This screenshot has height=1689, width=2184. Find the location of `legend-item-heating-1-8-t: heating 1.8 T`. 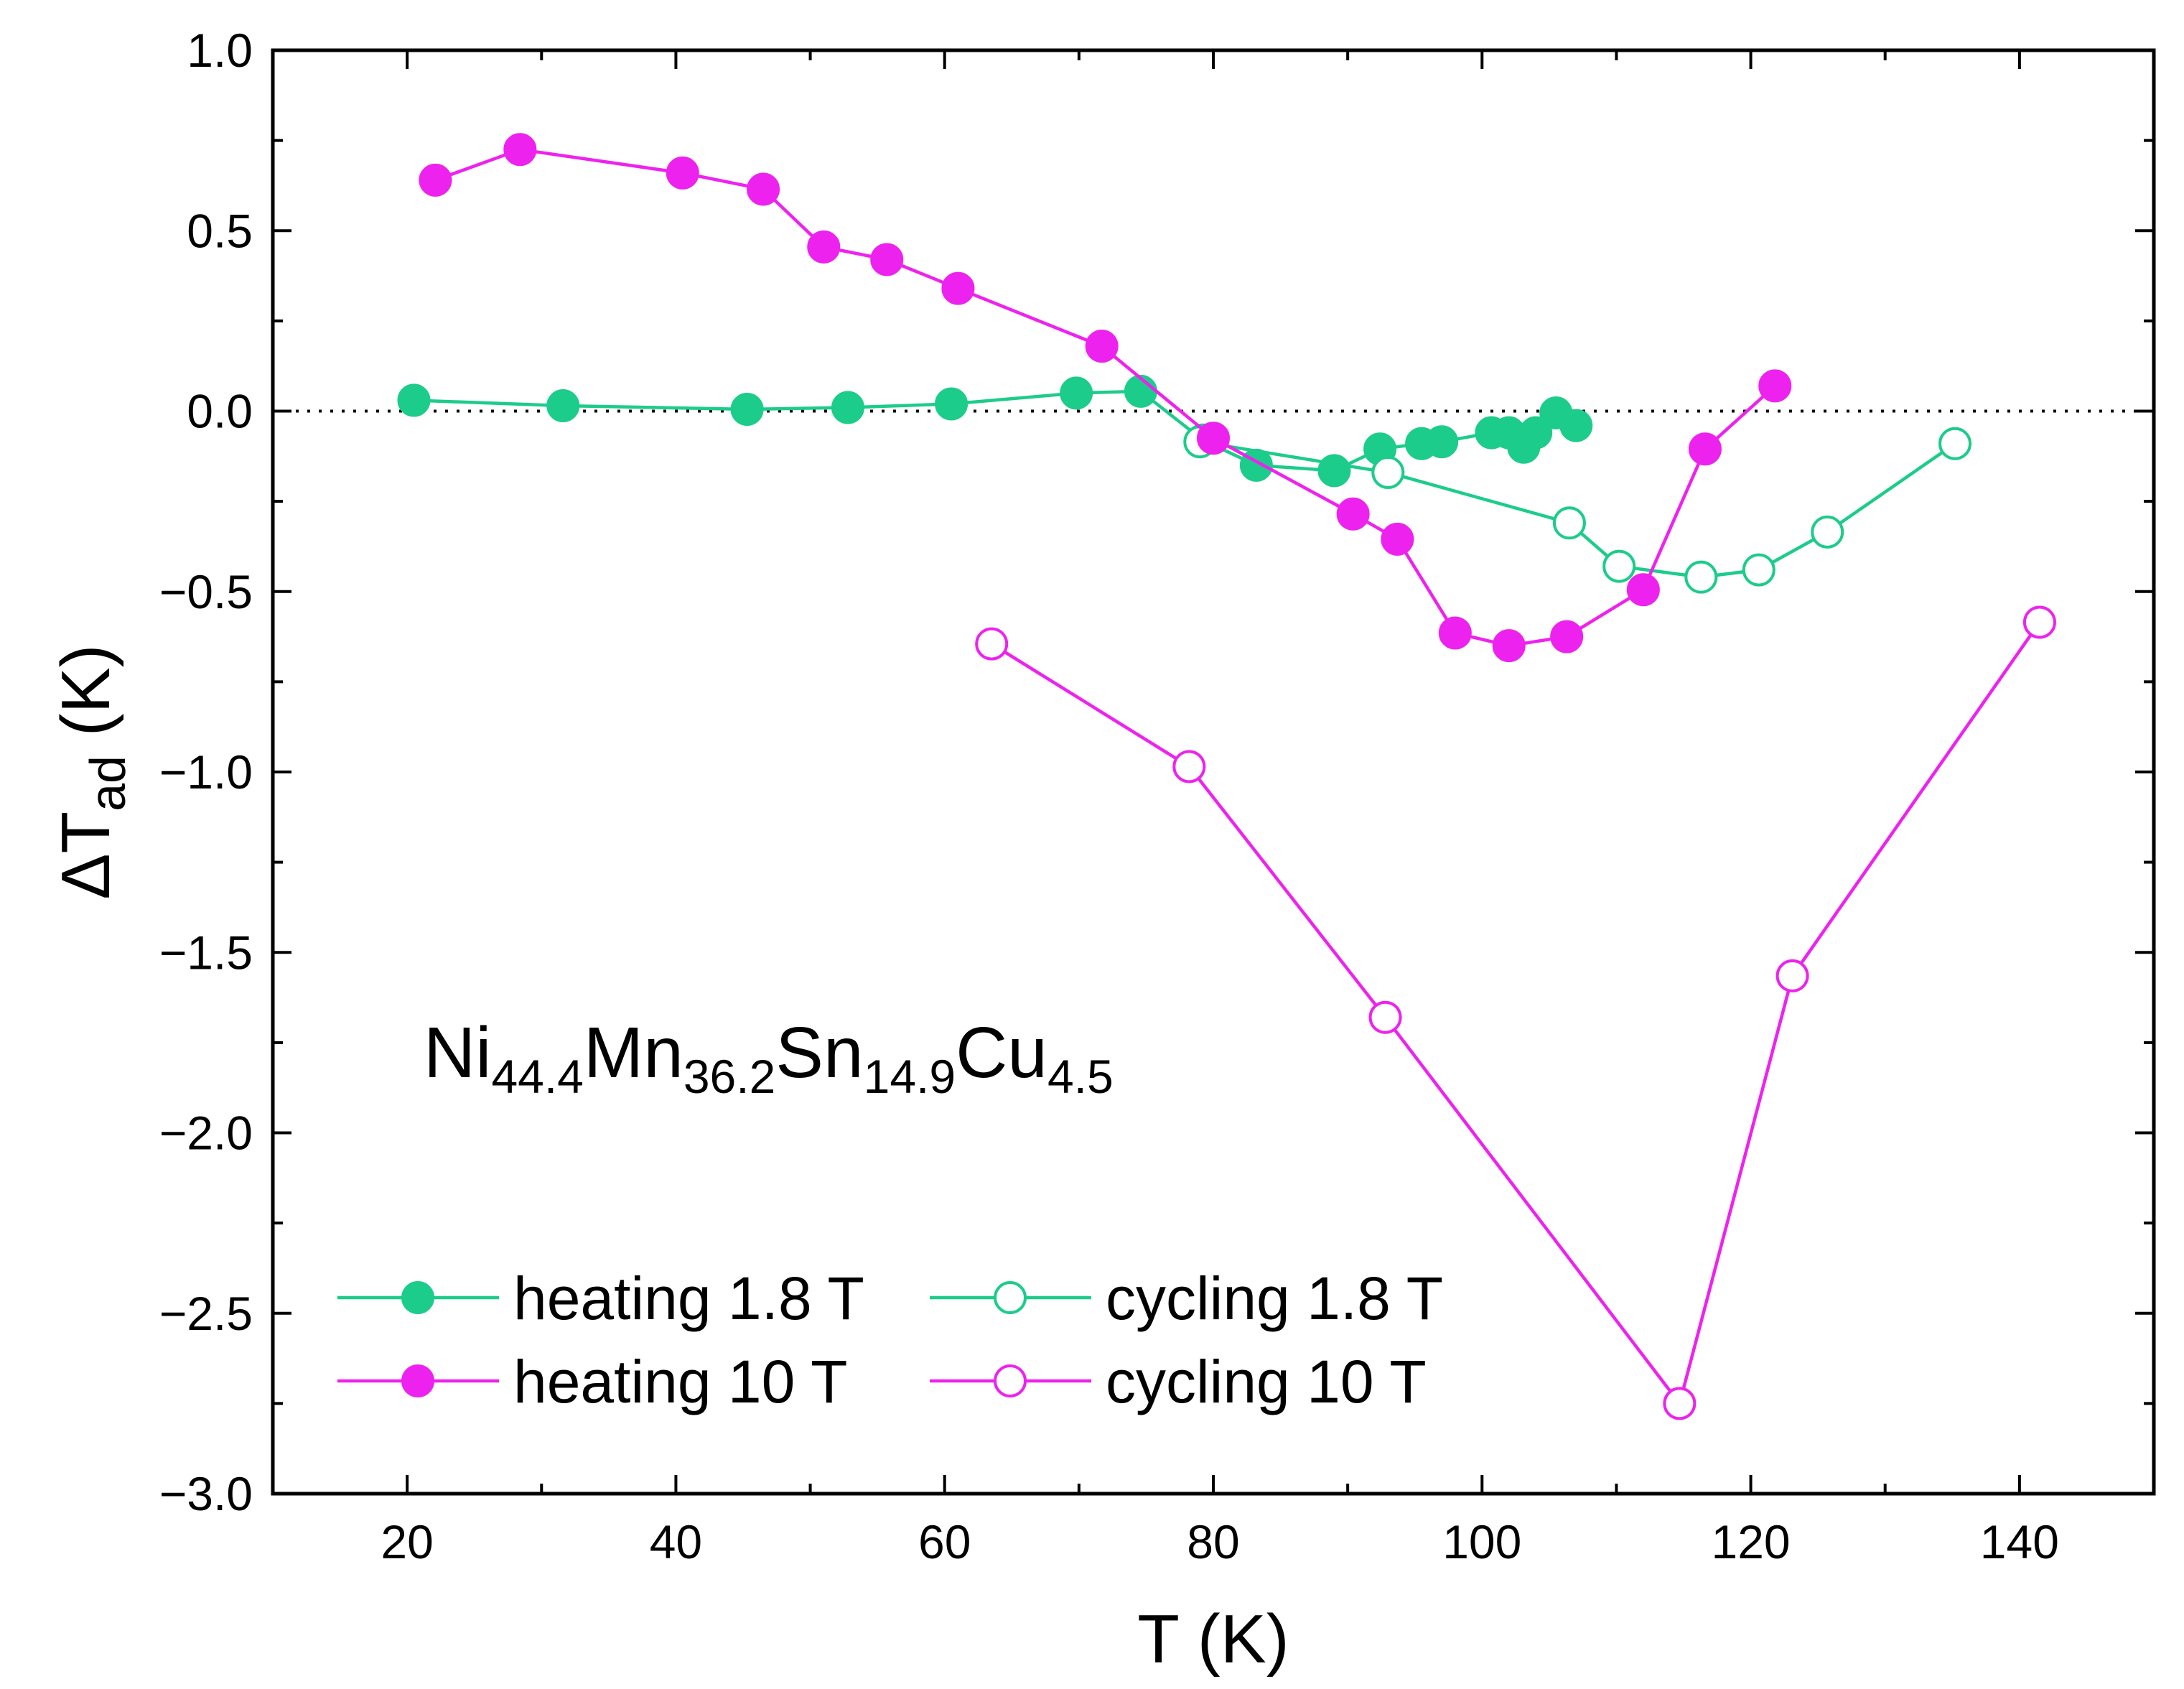

legend-item-heating-1-8-t: heating 1.8 T is located at coordinates (600, 1298).